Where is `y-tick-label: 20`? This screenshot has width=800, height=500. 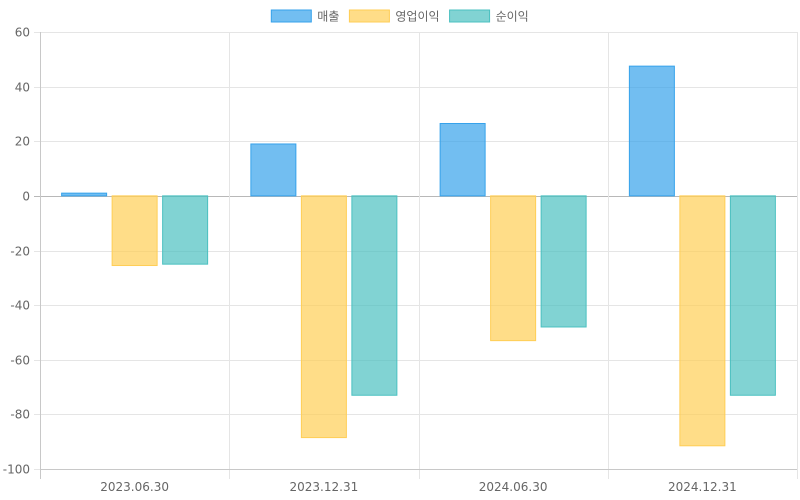
y-tick-label: 20 is located at coordinates (22, 142).